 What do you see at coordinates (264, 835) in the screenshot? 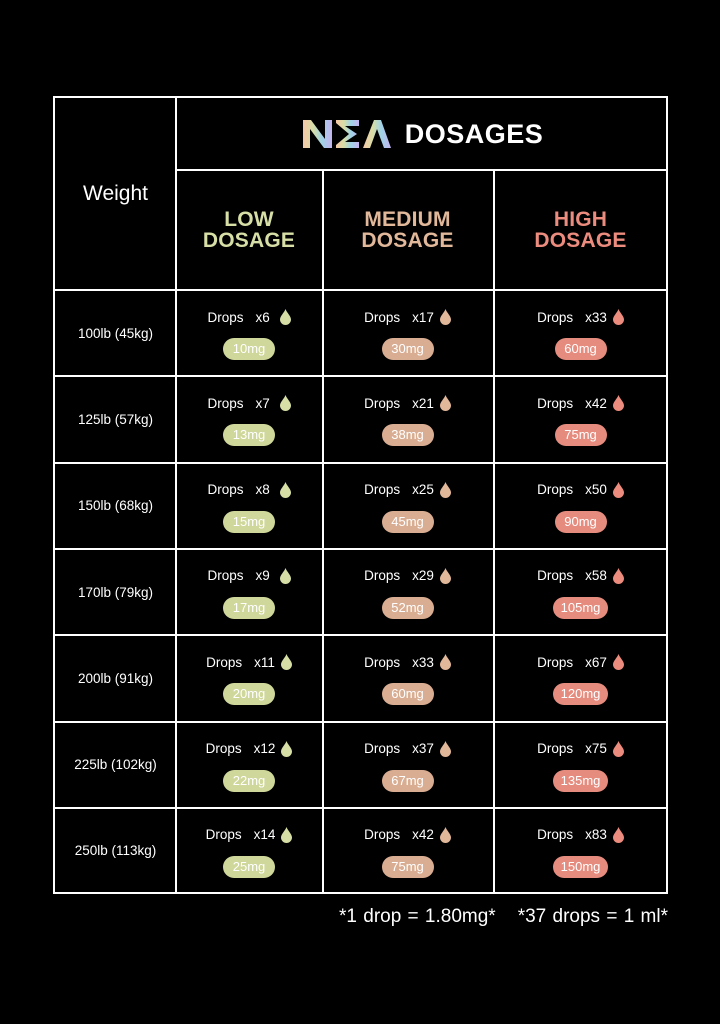
I see `drop-count: x14` at bounding box center [264, 835].